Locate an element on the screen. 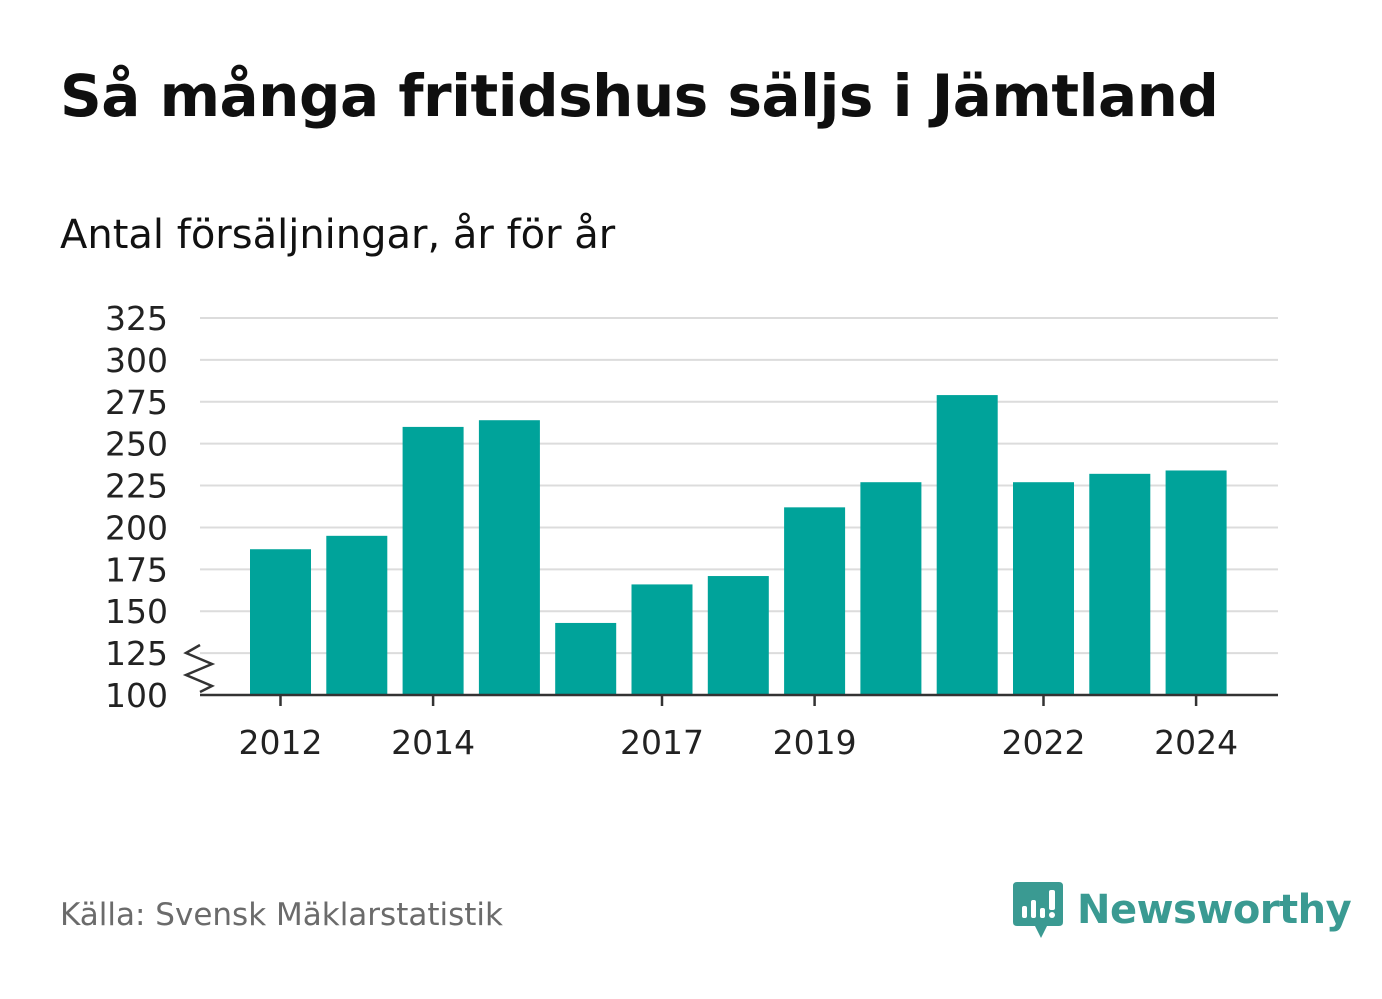 This screenshot has height=999, width=1382. bar-2024 is located at coordinates (1196, 582).